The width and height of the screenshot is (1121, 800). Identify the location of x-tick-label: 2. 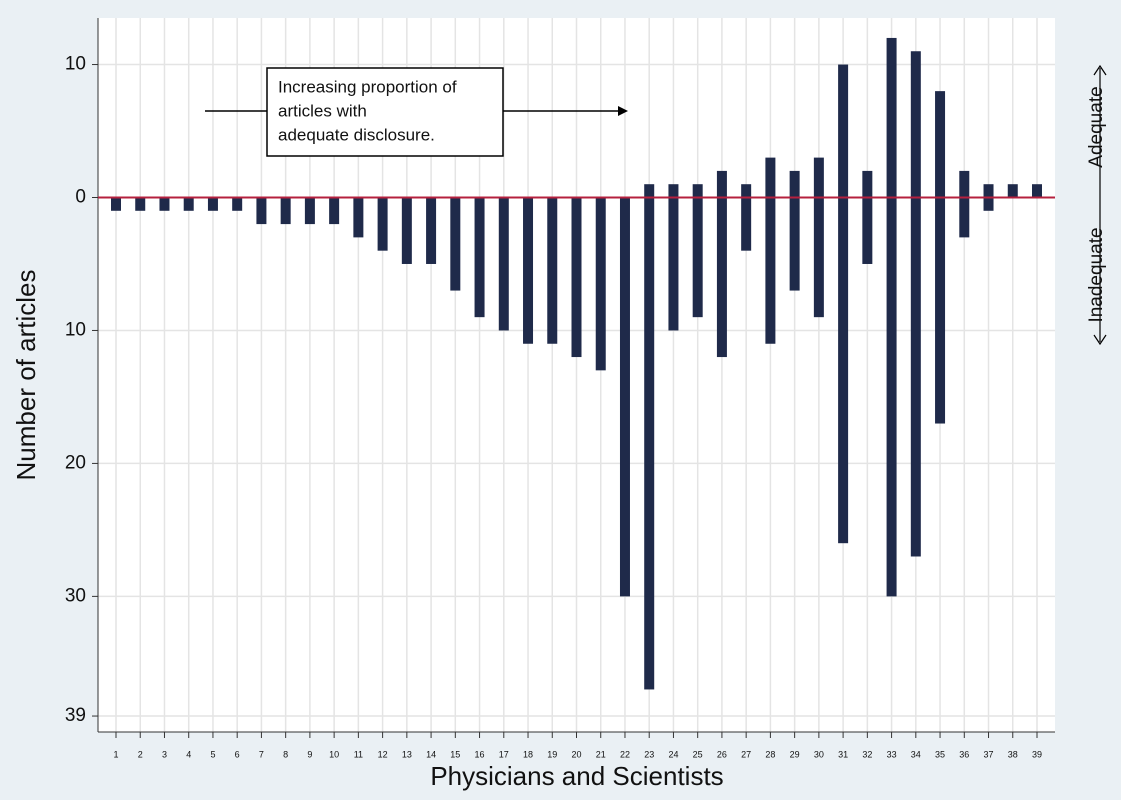
(140, 754).